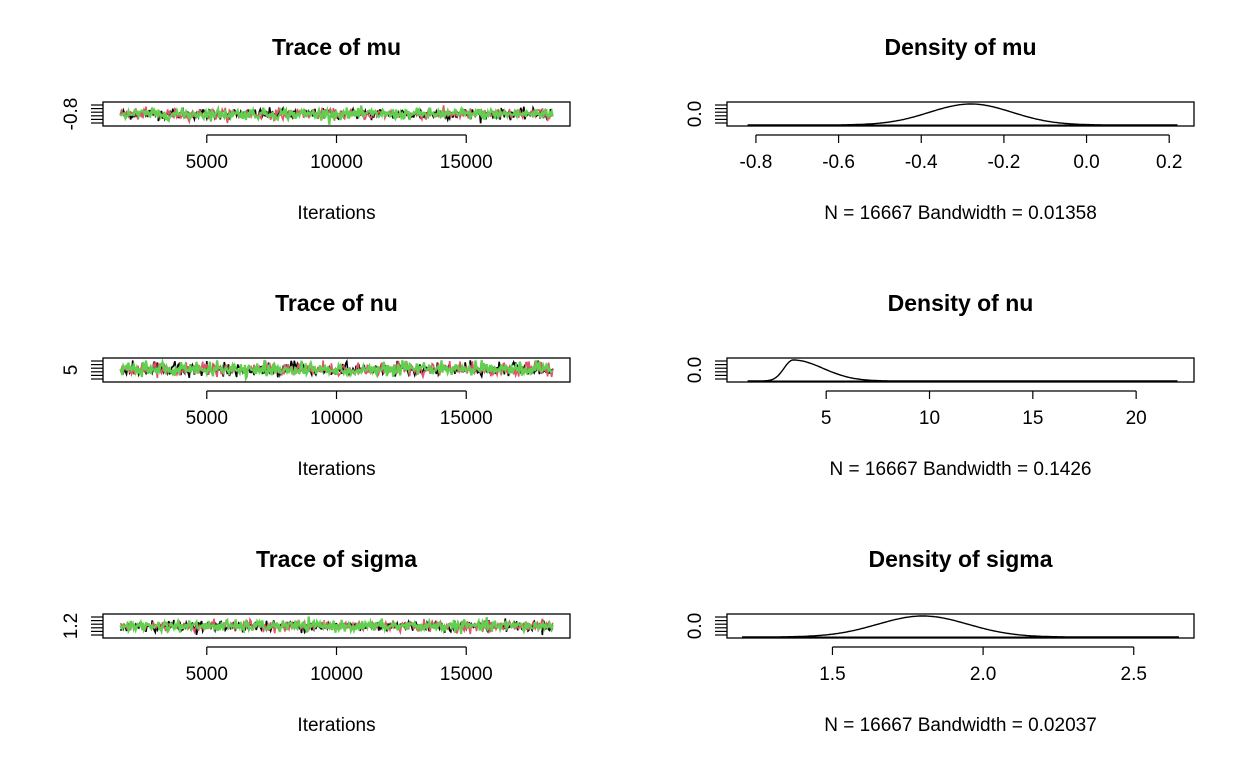  What do you see at coordinates (826, 418) in the screenshot?
I see `x-tick-label: 5` at bounding box center [826, 418].